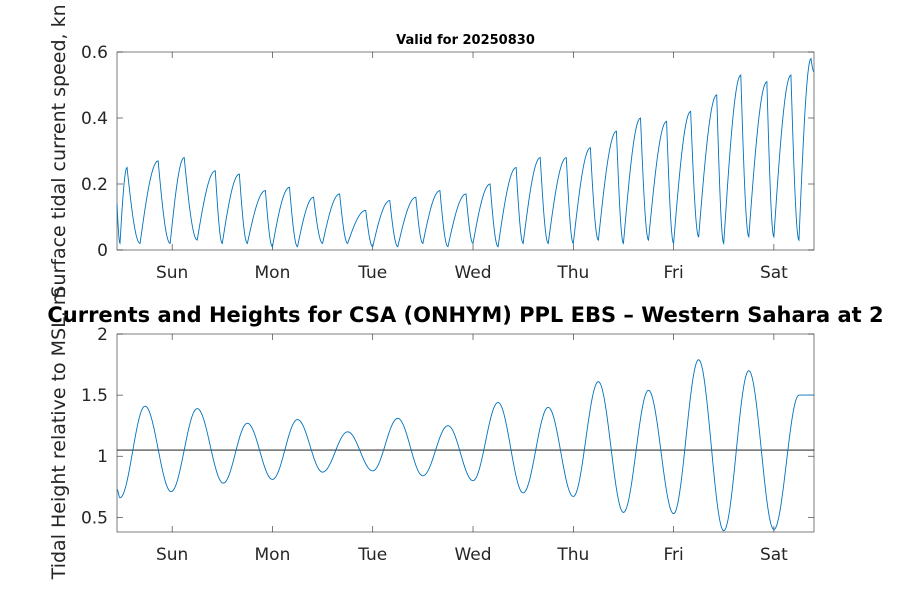 This screenshot has width=900, height=600. I want to click on current-x-tick-label: Tue, so click(372, 273).